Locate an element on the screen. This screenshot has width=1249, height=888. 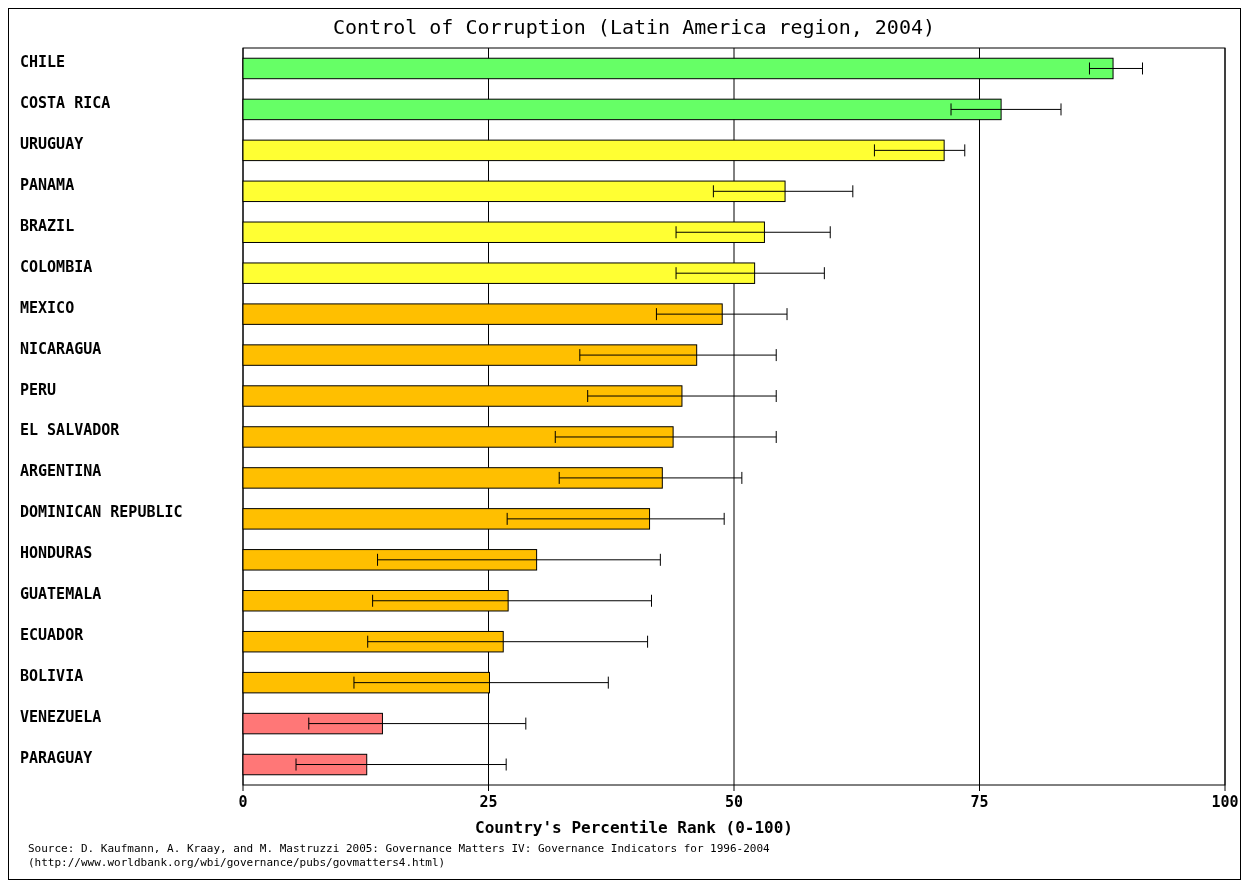
y-tick-label: DOMINICAN REPUBLIC is located at coordinates (101, 512).